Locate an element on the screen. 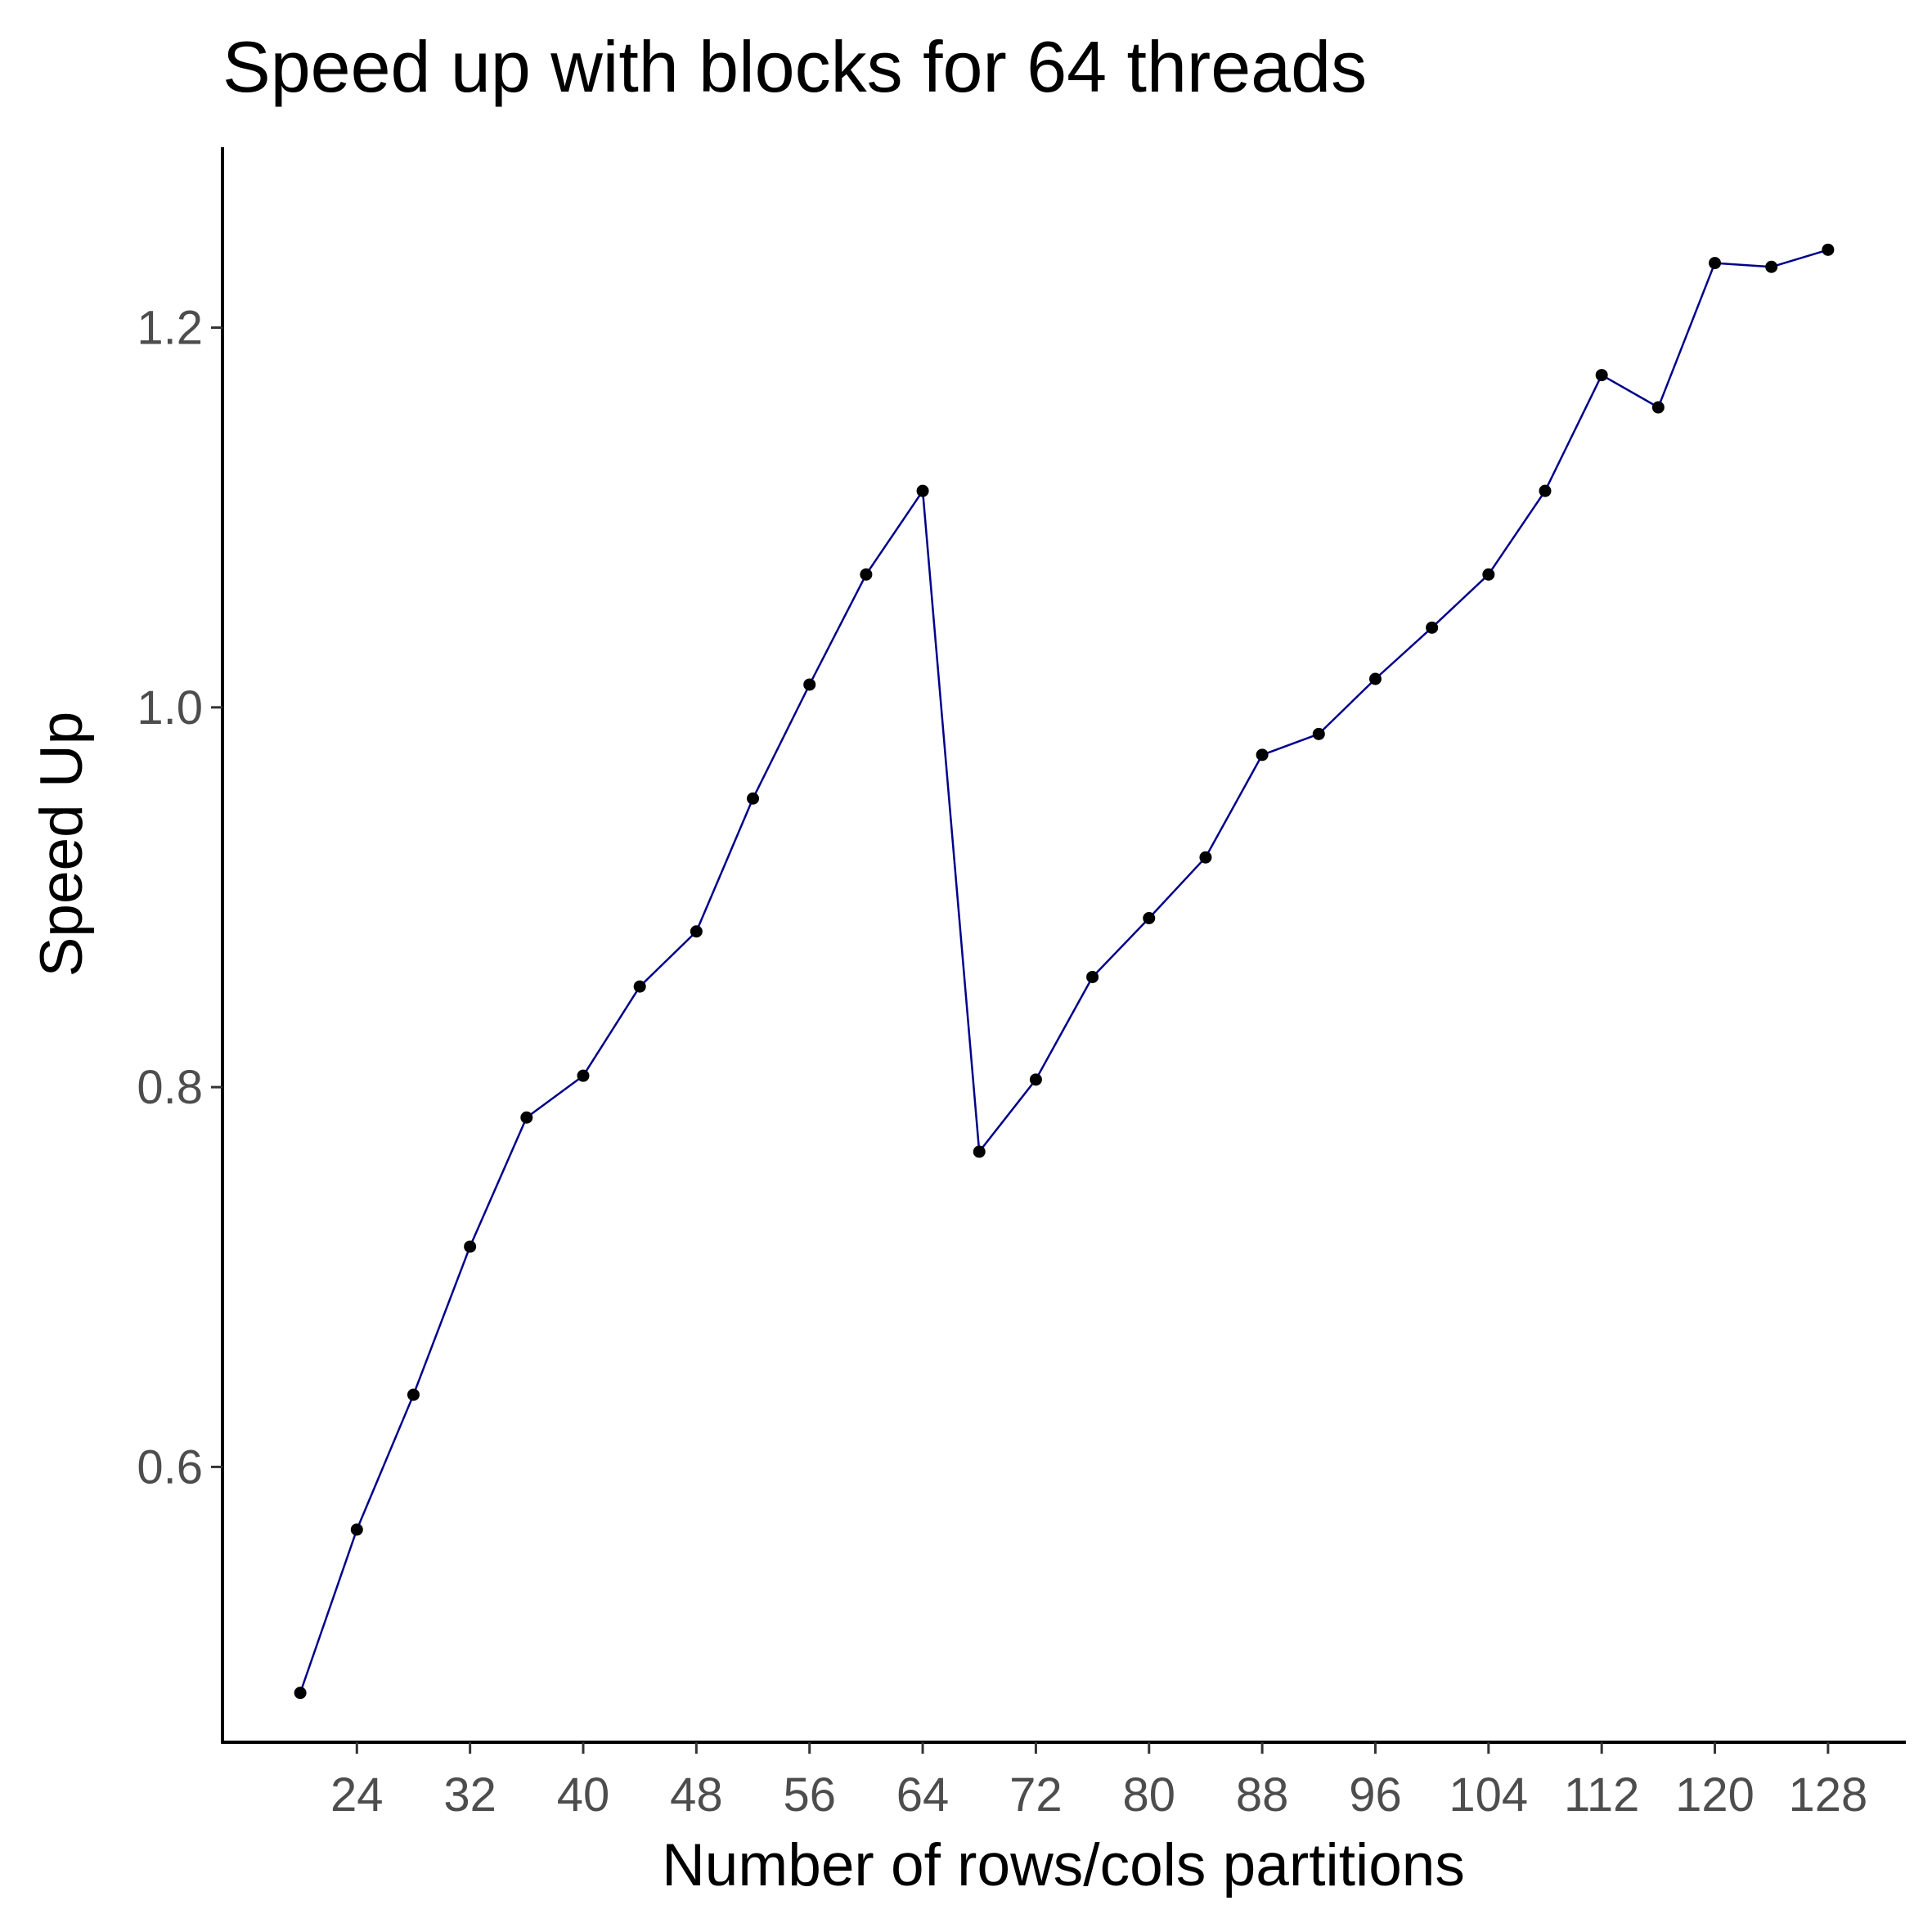 The width and height of the screenshot is (1932, 1932). x-tick-label: 88 is located at coordinates (1262, 1795).